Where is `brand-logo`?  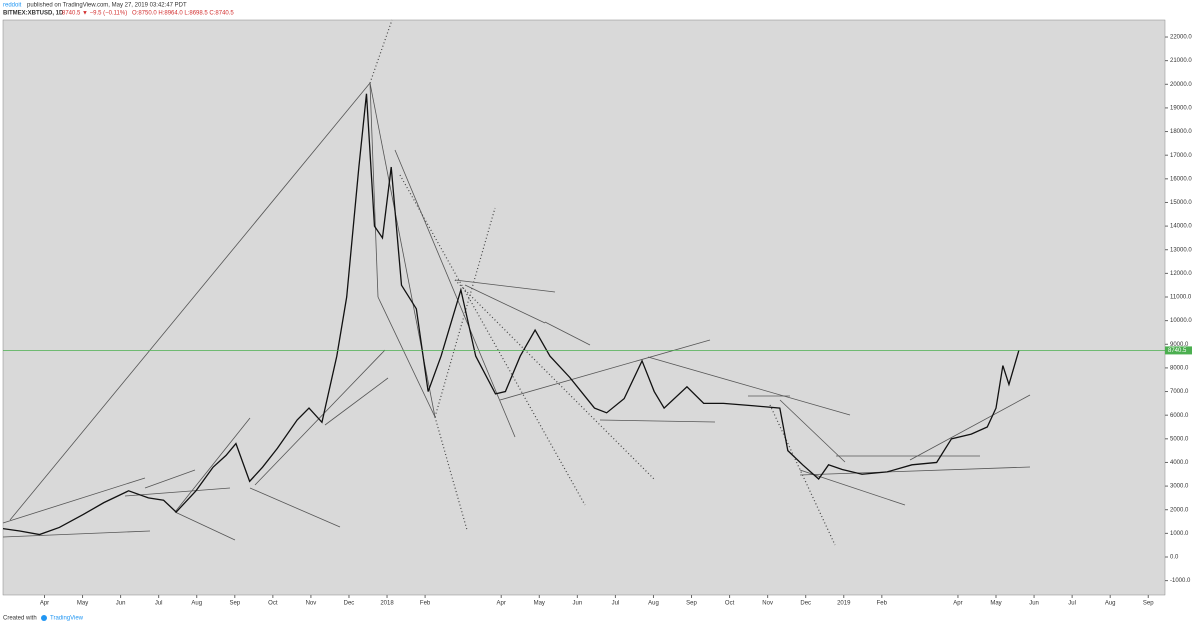 brand-logo is located at coordinates (44, 618).